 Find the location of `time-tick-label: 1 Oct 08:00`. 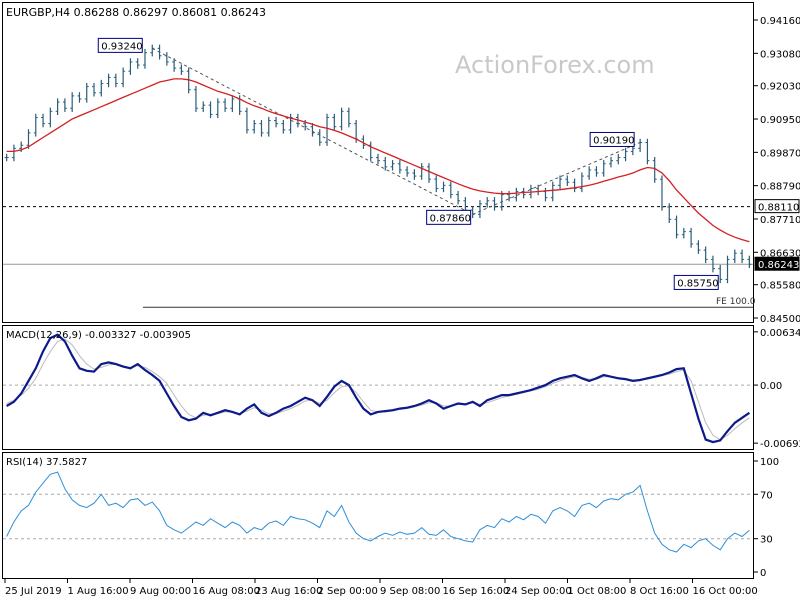

time-tick-label: 1 Oct 08:00 is located at coordinates (597, 591).